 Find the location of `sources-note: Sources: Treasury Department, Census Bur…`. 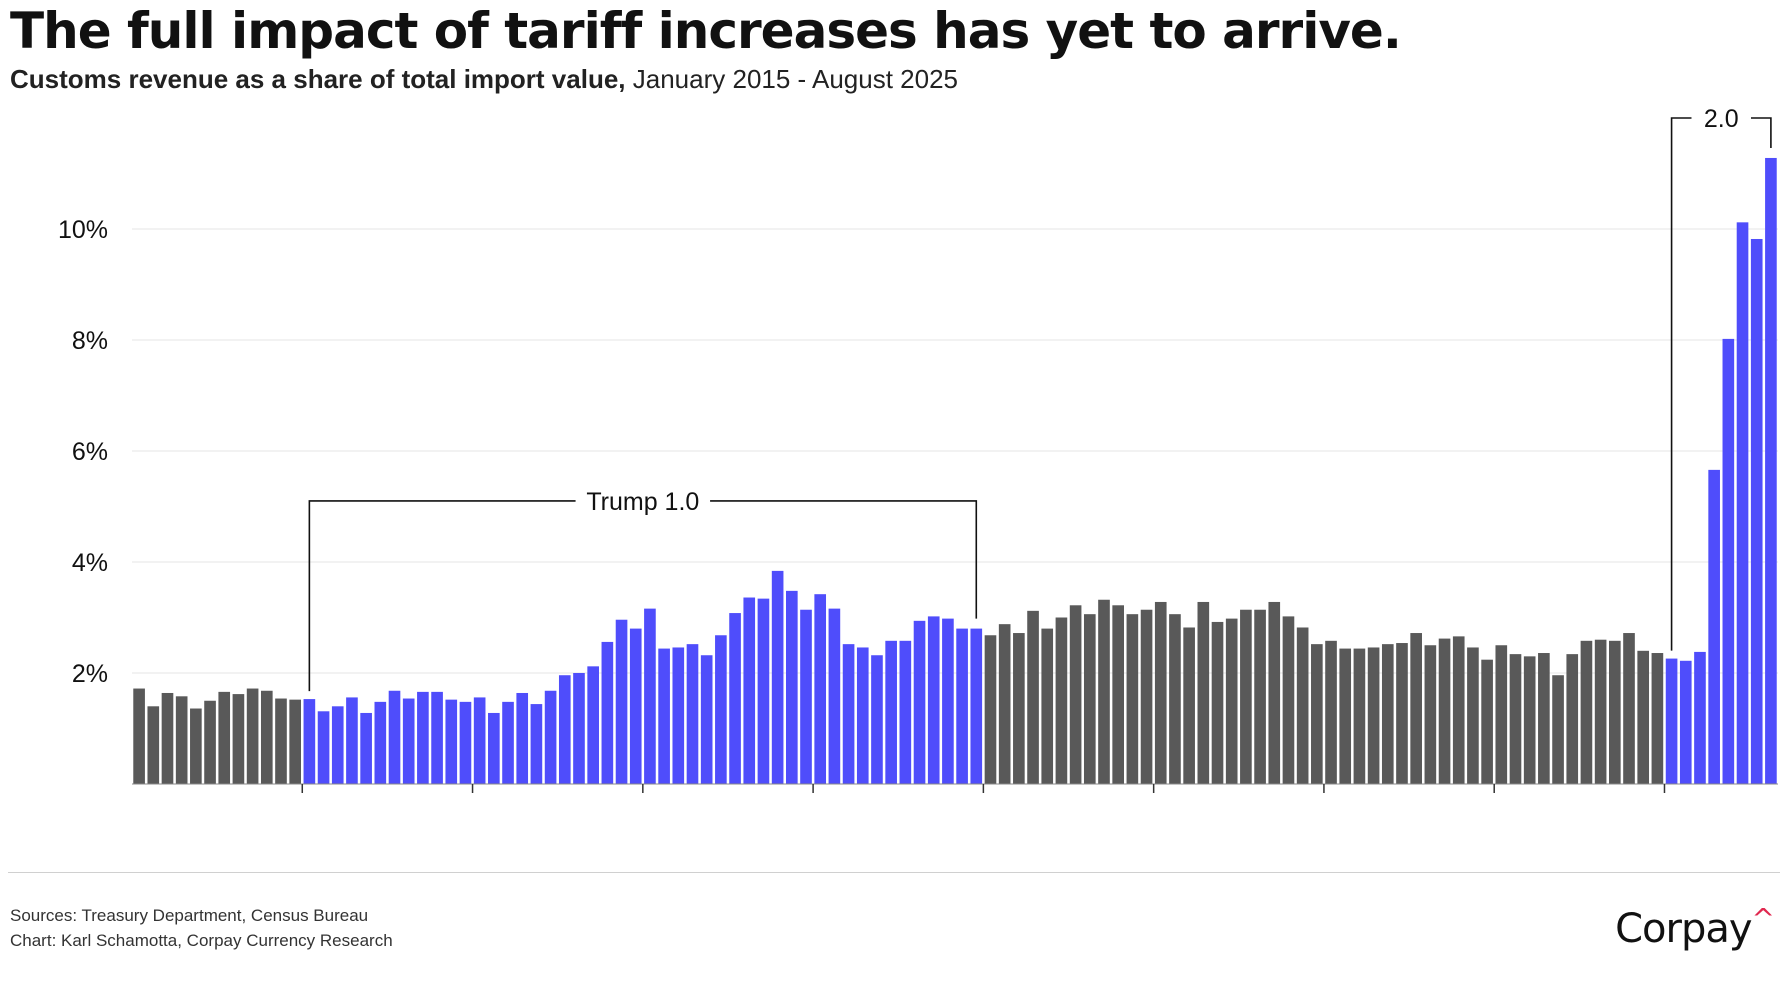

sources-note: Sources: Treasury Department, Census Bur… is located at coordinates (189, 915).